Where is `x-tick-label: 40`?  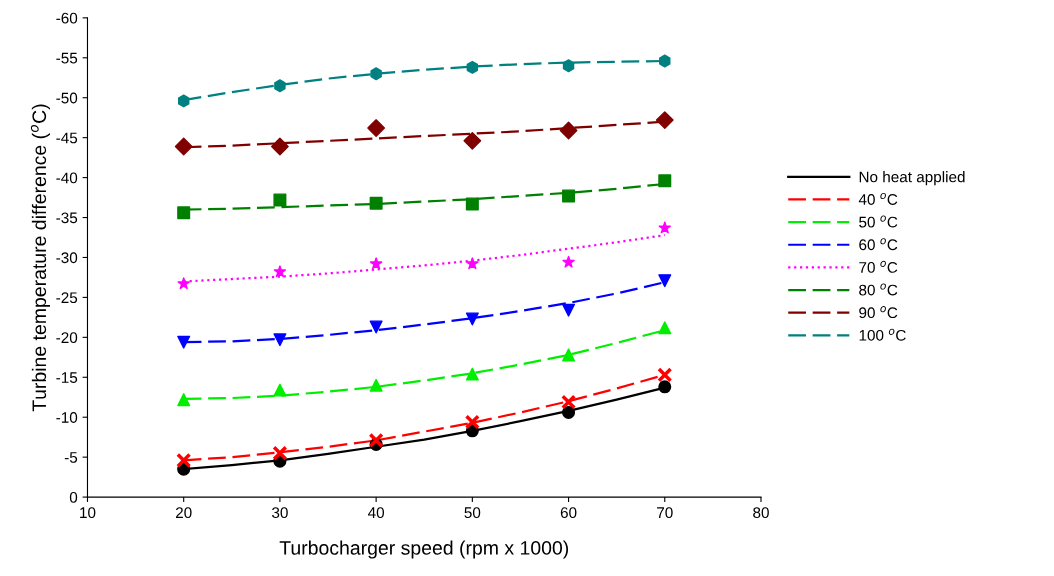 x-tick-label: 40 is located at coordinates (376, 513).